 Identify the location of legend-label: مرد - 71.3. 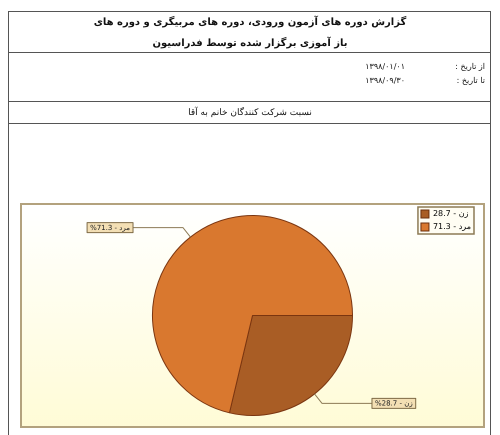
(451, 227).